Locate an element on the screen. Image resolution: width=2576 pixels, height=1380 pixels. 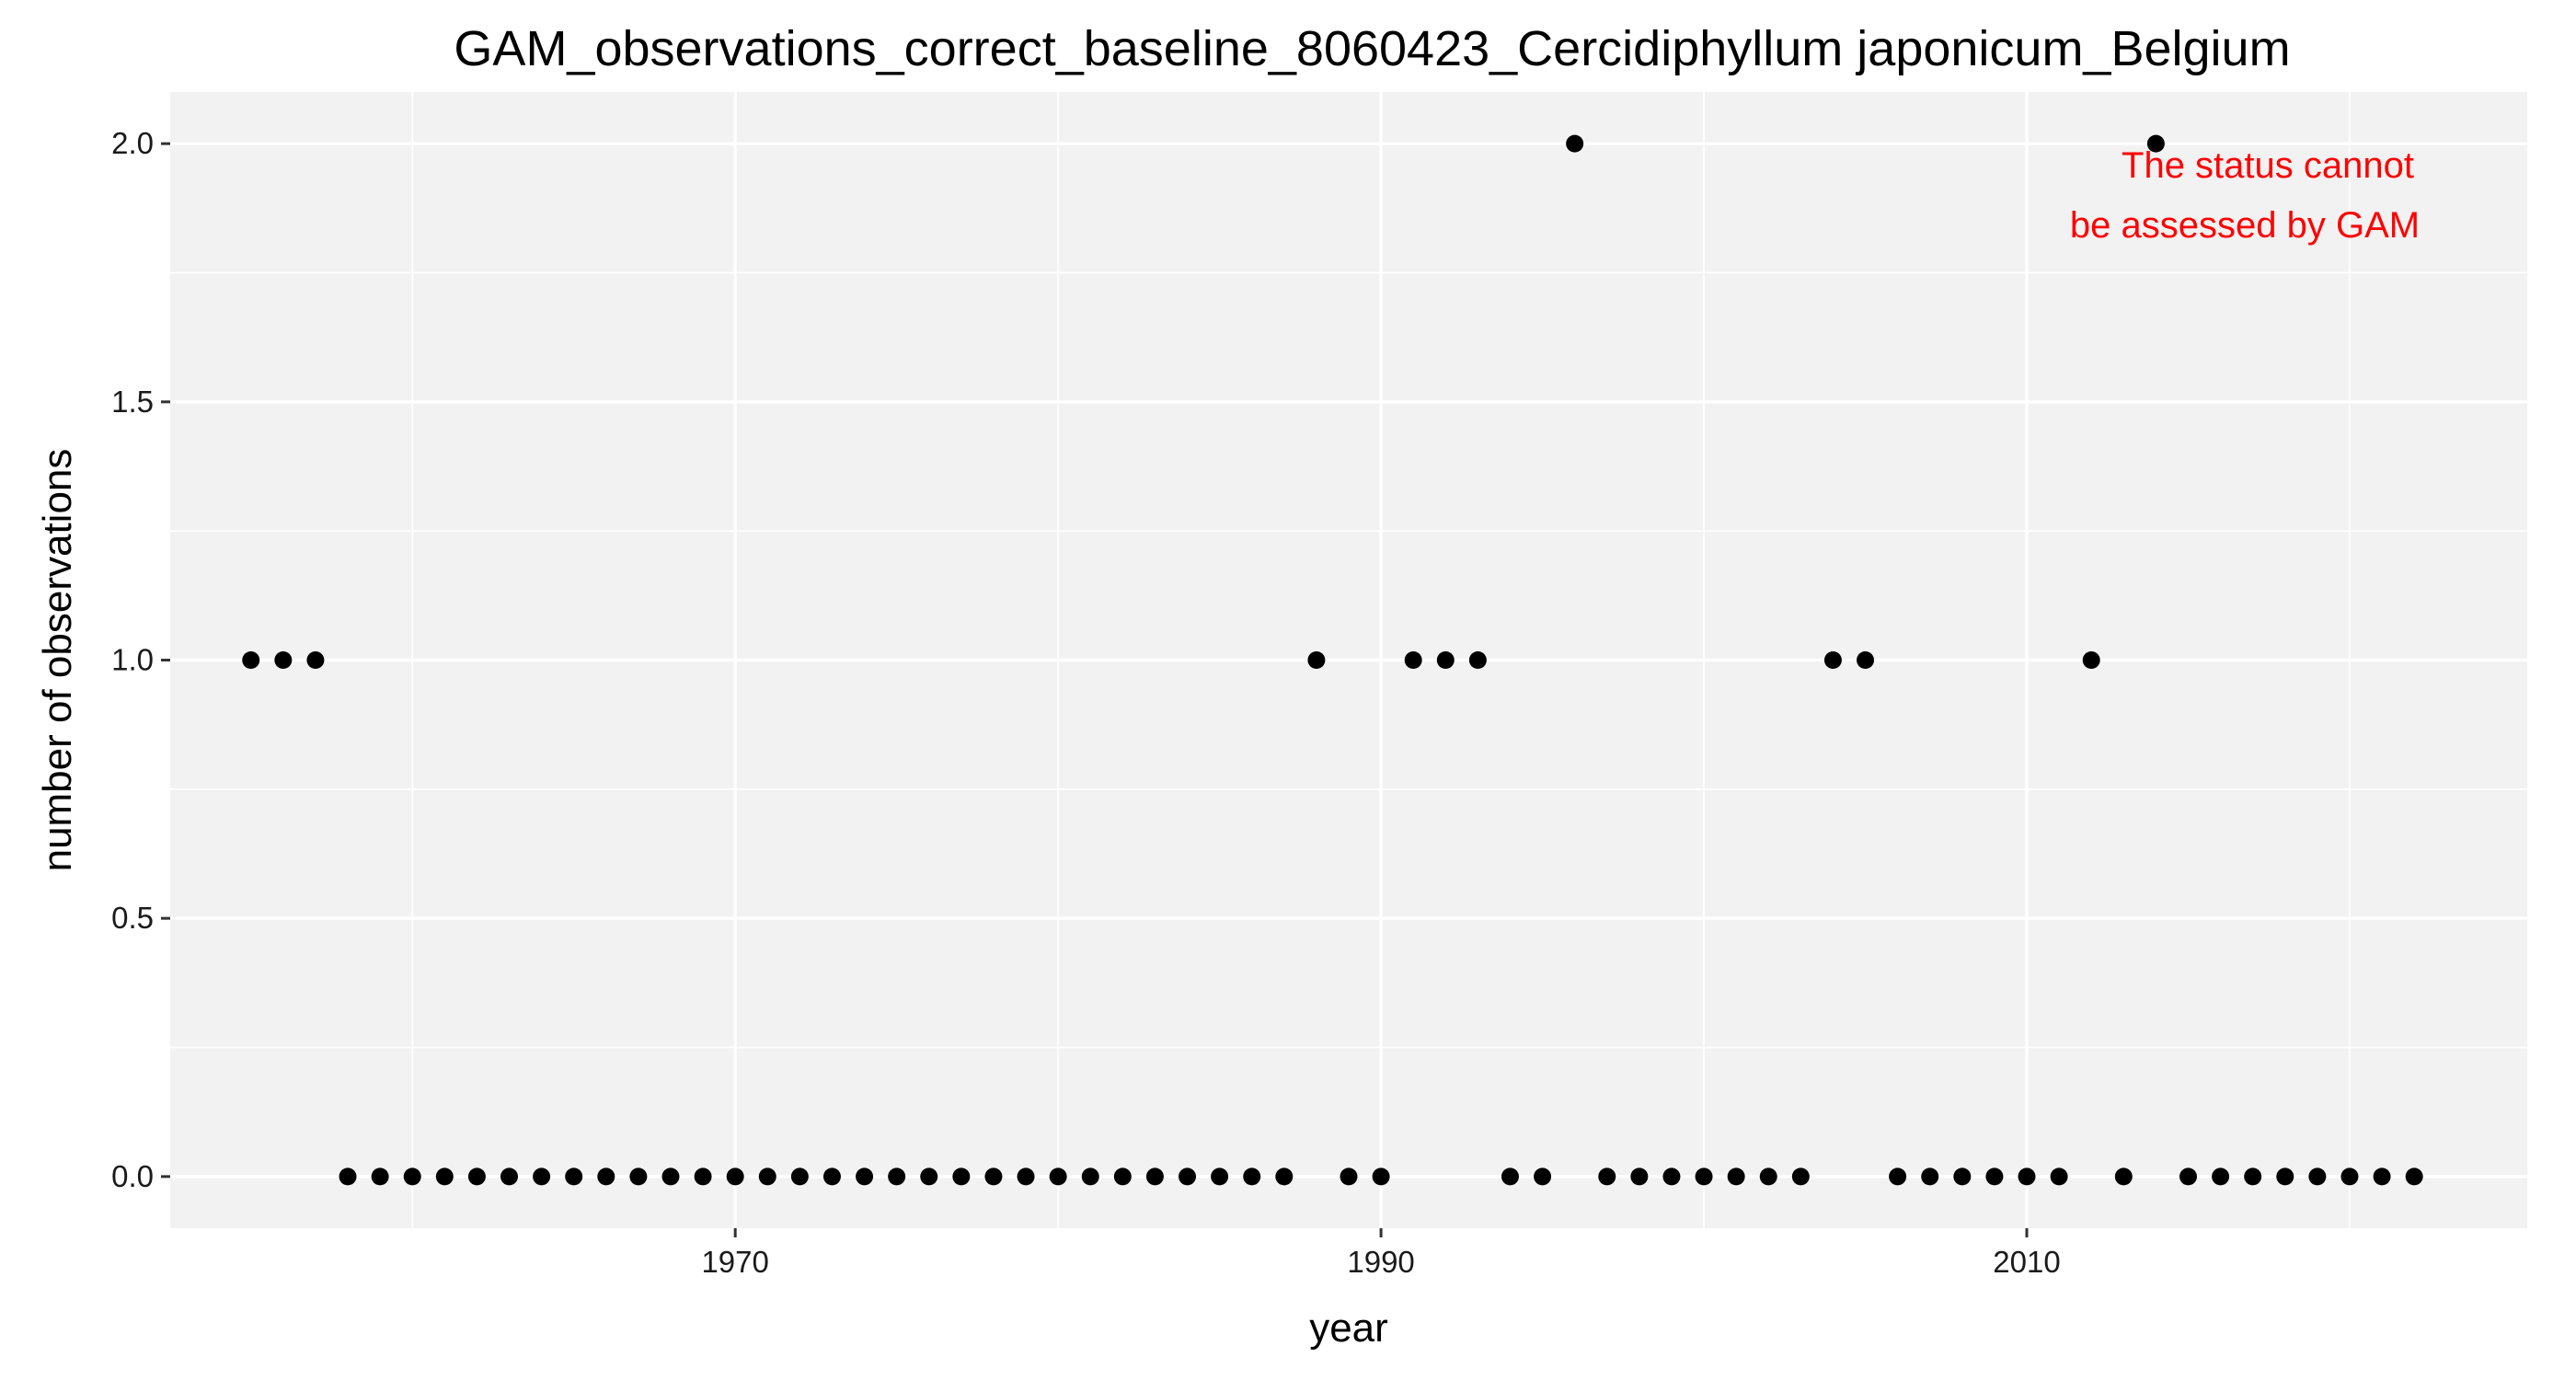
y-axis: 0.0 0.5 1.0 1.5 2.0 is located at coordinates (140, 659).